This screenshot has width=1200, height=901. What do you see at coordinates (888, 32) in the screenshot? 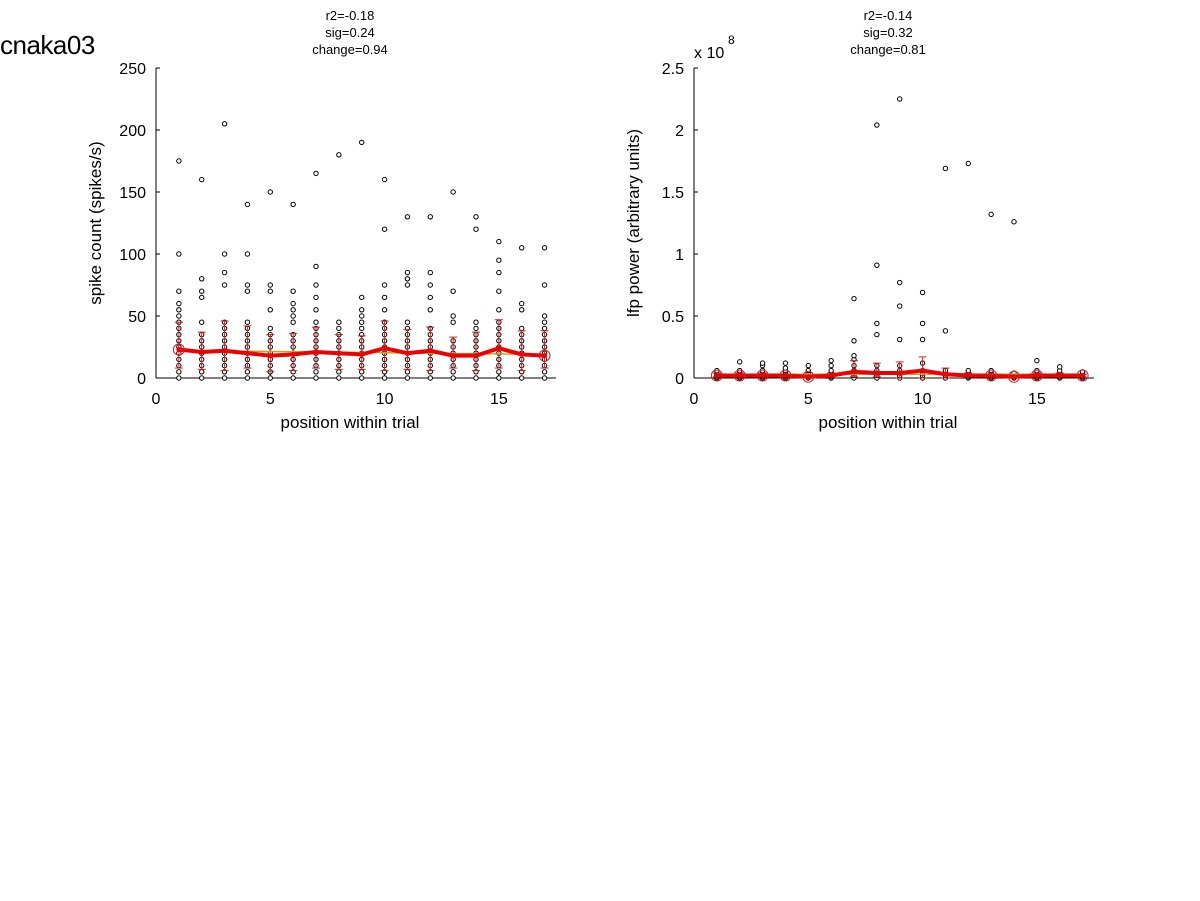
I see `stat-annotation-line: sig=0.32` at bounding box center [888, 32].